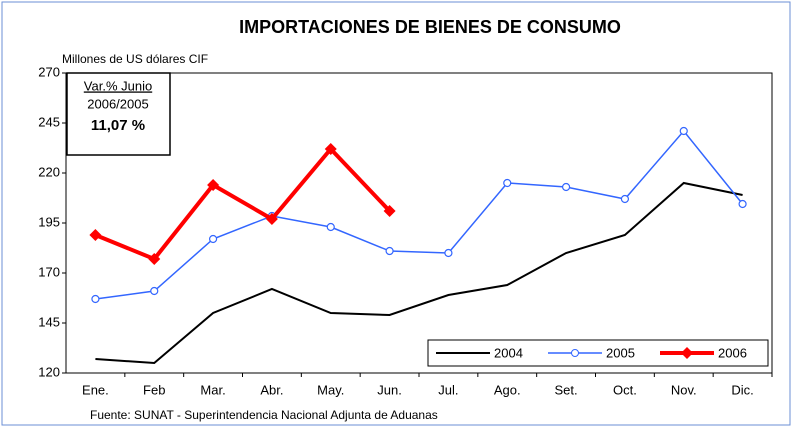  What do you see at coordinates (95, 389) in the screenshot?
I see `x-tick-label: Ene.` at bounding box center [95, 389].